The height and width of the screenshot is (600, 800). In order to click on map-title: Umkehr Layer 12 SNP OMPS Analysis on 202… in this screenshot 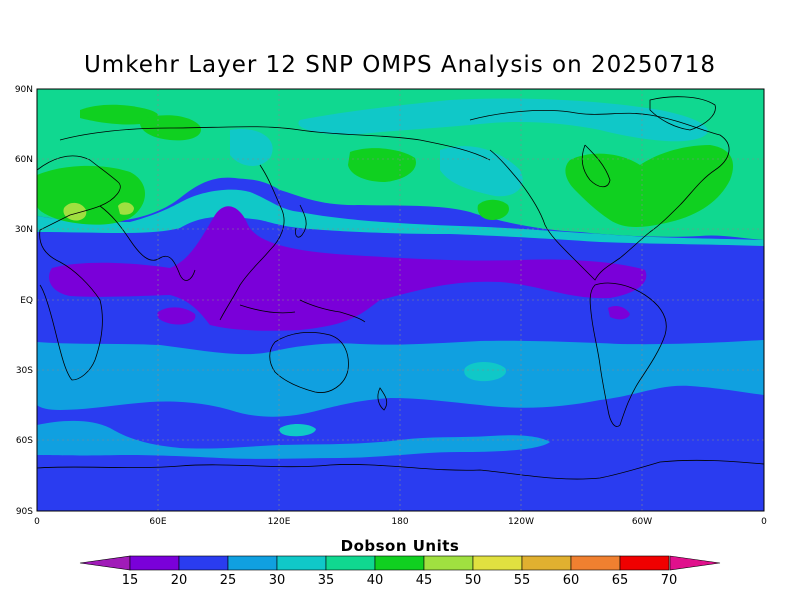, I will do `click(400, 65)`.